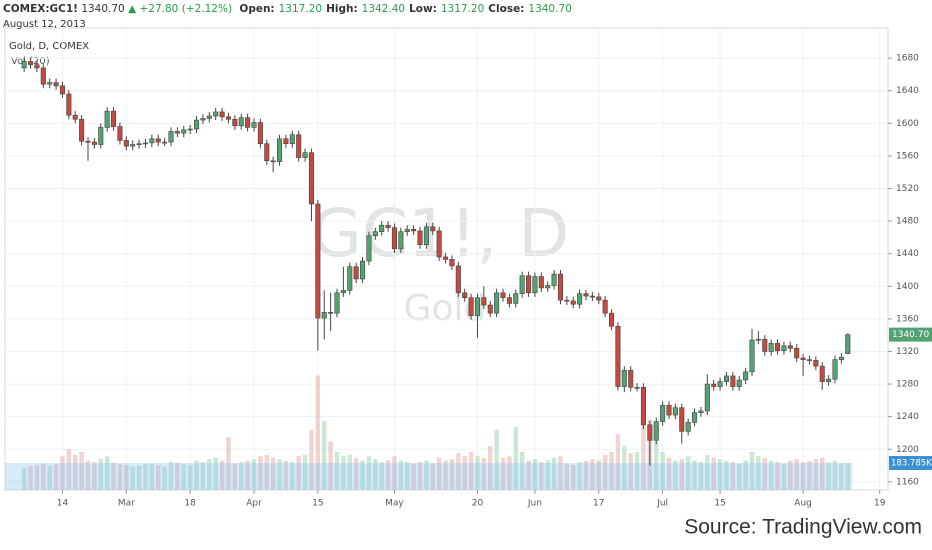  I want to click on field-value: 1317.20, so click(462, 9).